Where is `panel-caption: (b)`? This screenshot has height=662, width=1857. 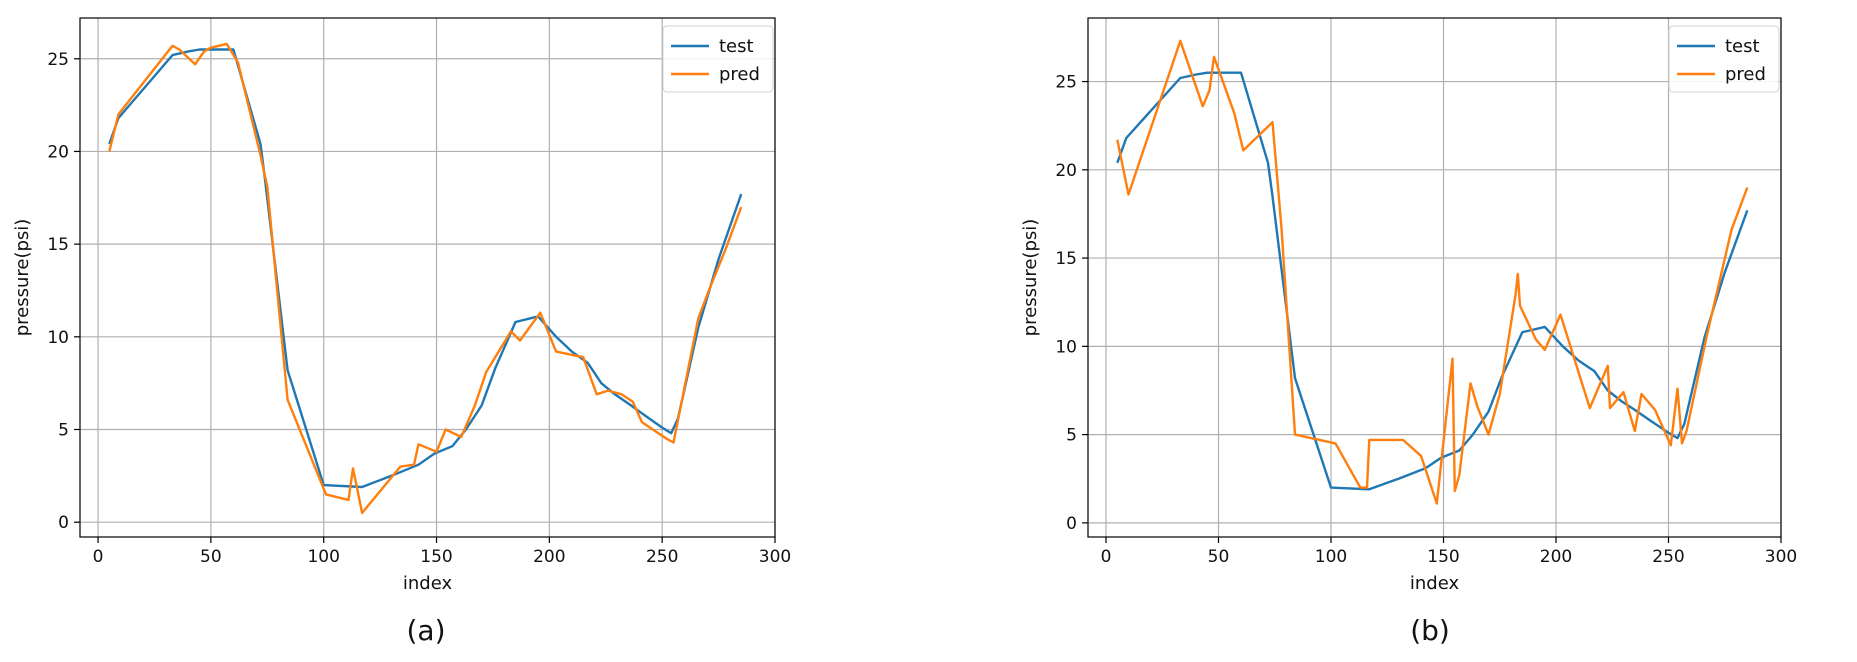 panel-caption: (b) is located at coordinates (1430, 630).